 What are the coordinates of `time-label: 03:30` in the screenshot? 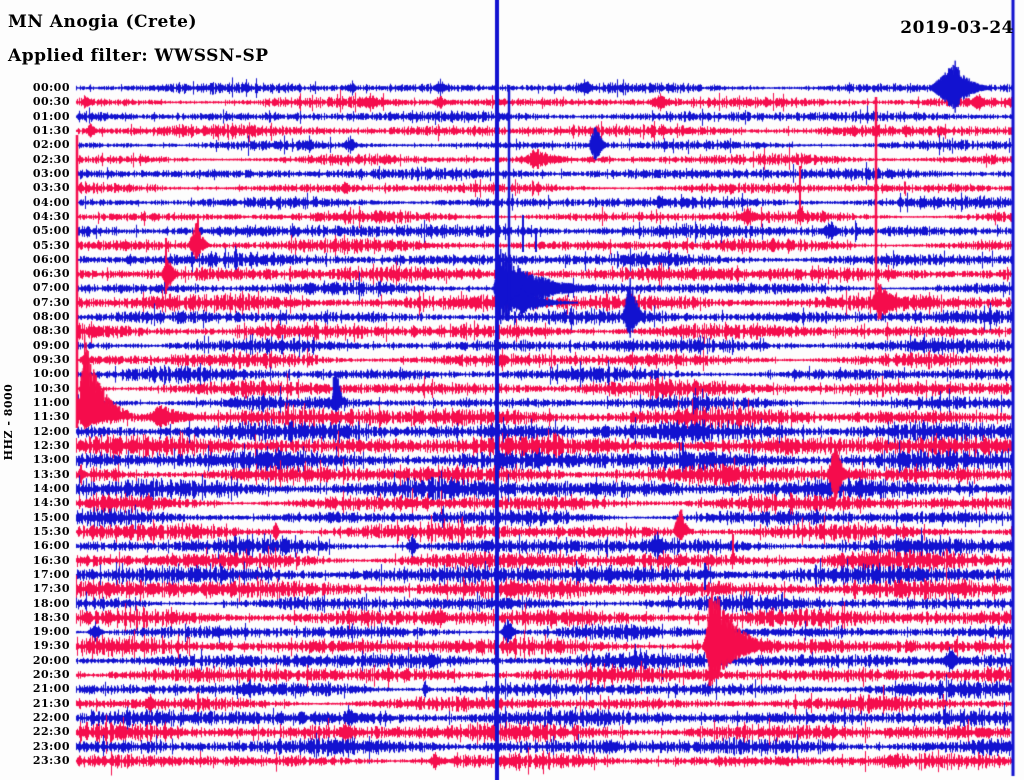 It's located at (51, 188).